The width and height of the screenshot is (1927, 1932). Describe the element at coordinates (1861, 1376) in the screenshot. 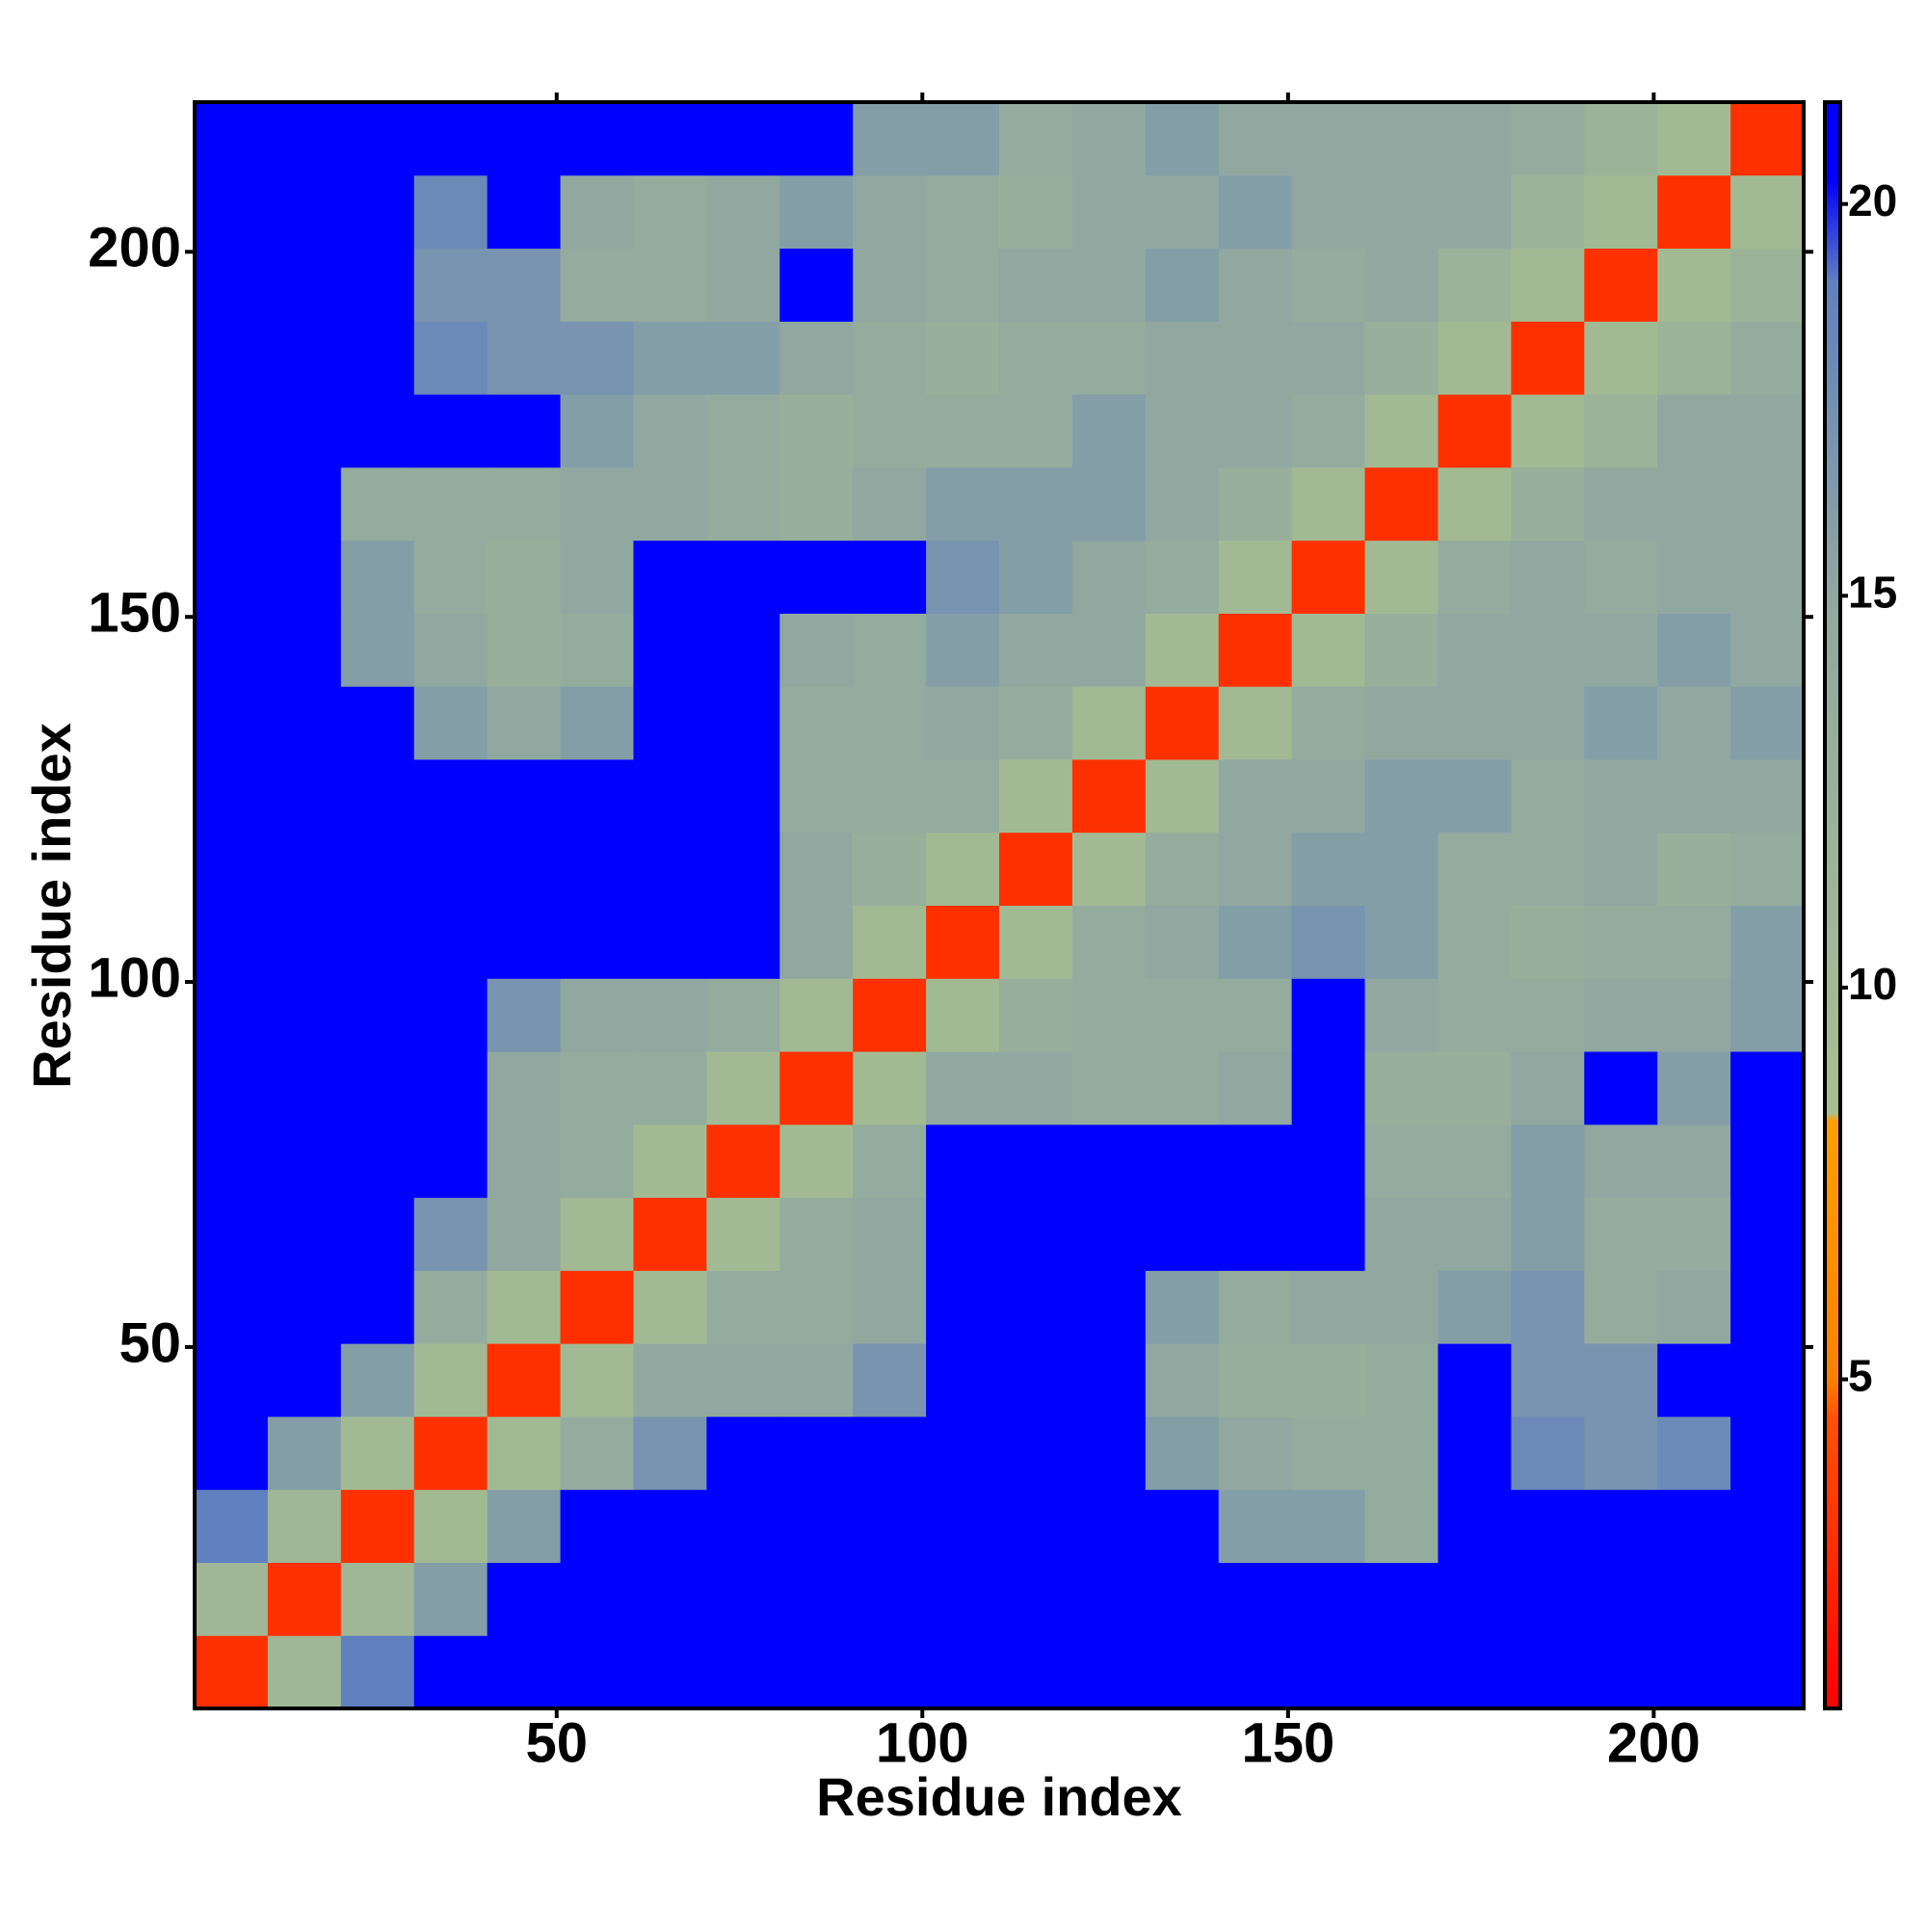

I see `colorbar-tick-label: 5` at that location.